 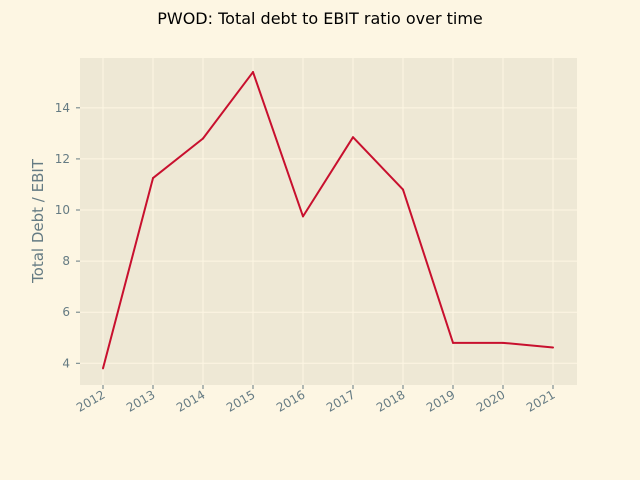 What do you see at coordinates (240, 400) in the screenshot?
I see `x-tick-label: 2015` at bounding box center [240, 400].